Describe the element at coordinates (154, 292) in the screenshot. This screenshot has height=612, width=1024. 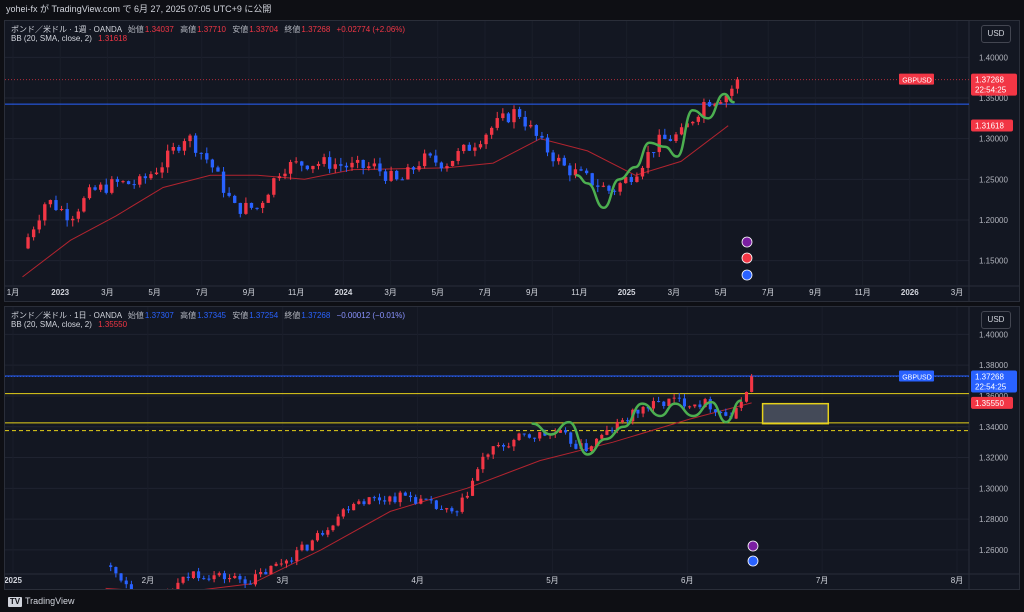
I see `x-tick-label: 5月` at that location.